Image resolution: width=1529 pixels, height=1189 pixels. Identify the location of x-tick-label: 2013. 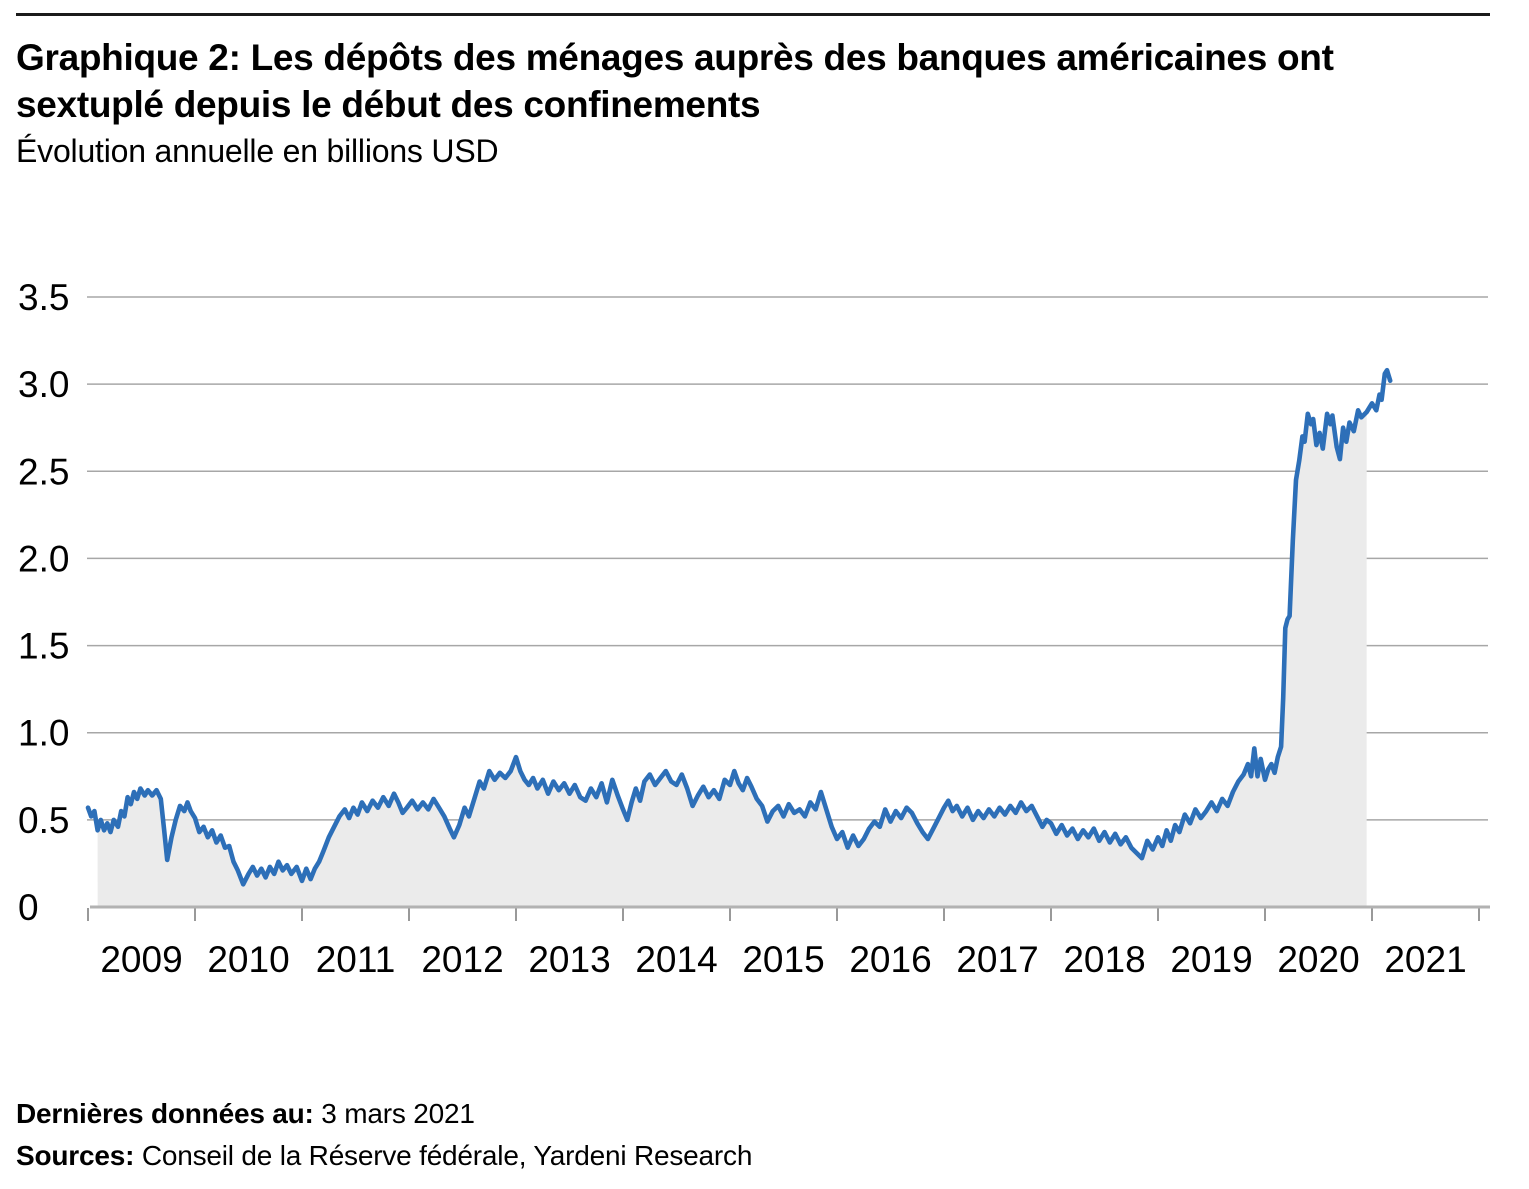
(569, 959).